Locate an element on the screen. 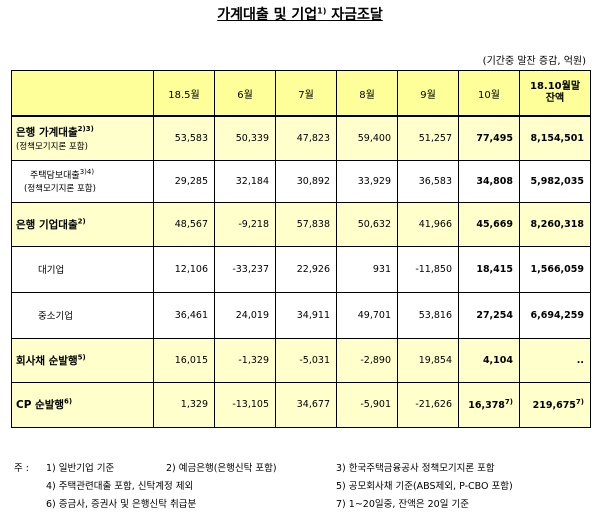 The height and width of the screenshot is (522, 600). header-aug: 8월 is located at coordinates (367, 93).